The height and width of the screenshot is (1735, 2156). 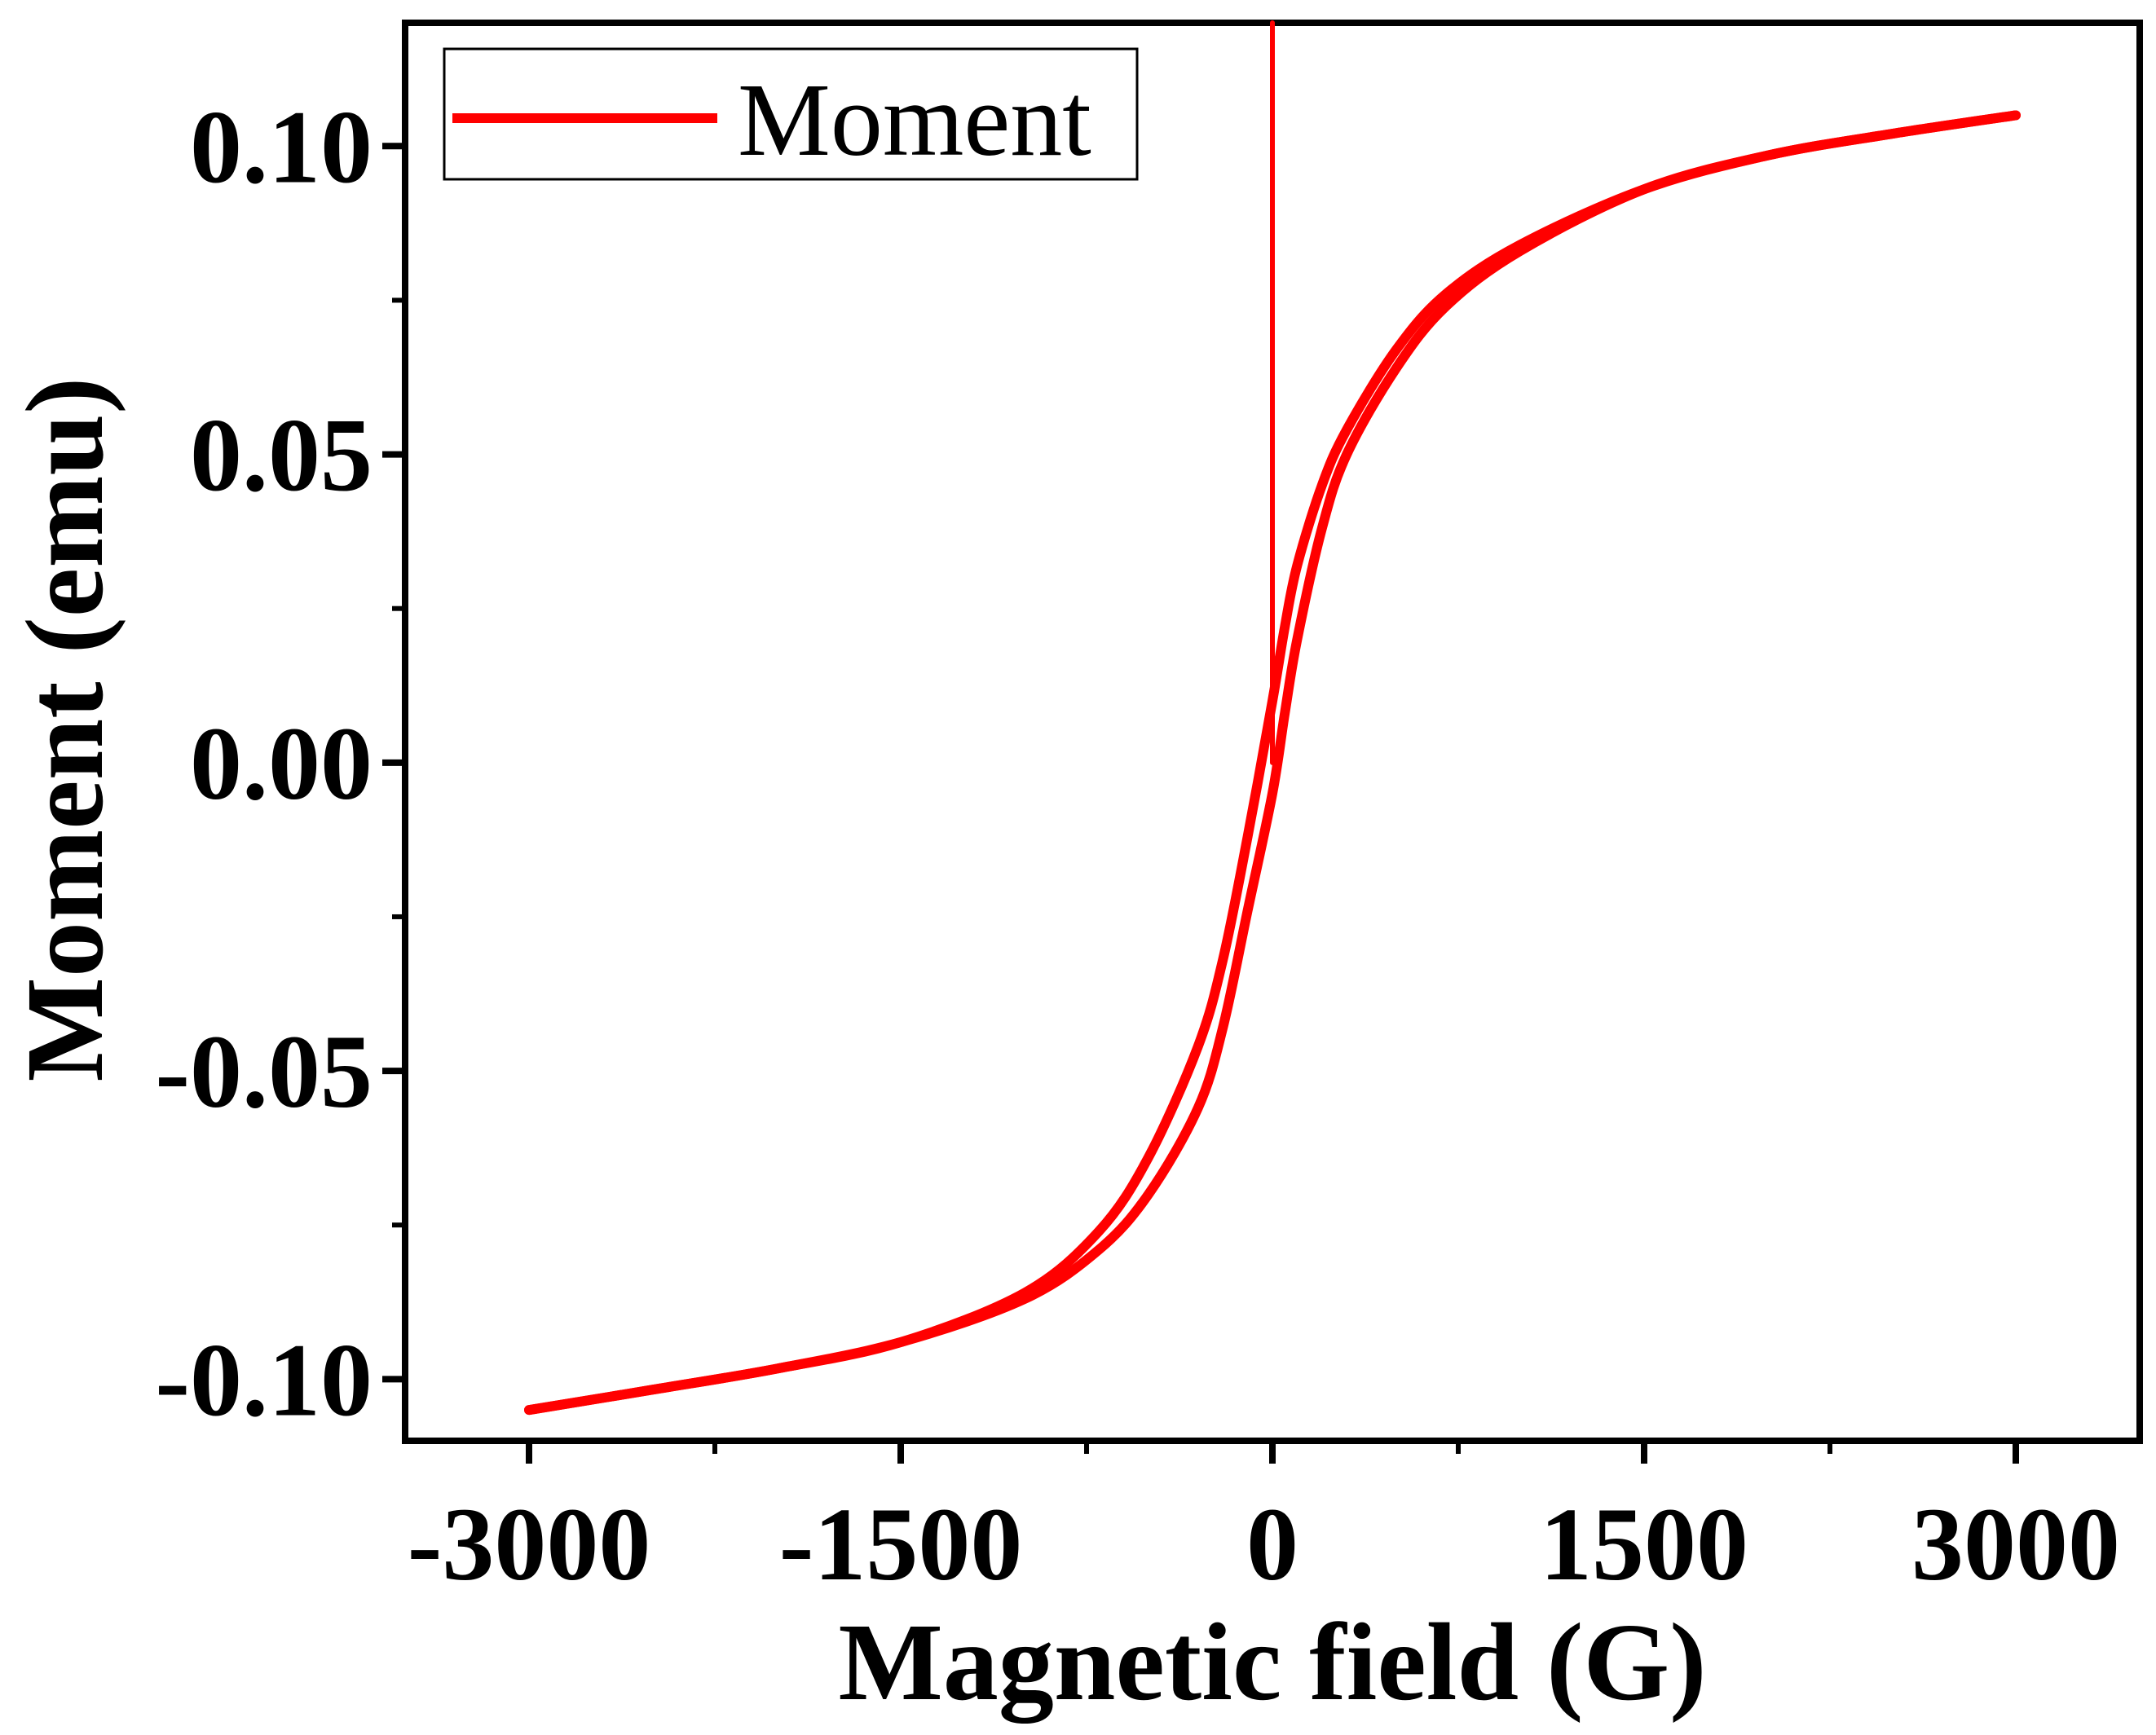 I want to click on y-tick-label: 0.05, so click(x=281, y=455).